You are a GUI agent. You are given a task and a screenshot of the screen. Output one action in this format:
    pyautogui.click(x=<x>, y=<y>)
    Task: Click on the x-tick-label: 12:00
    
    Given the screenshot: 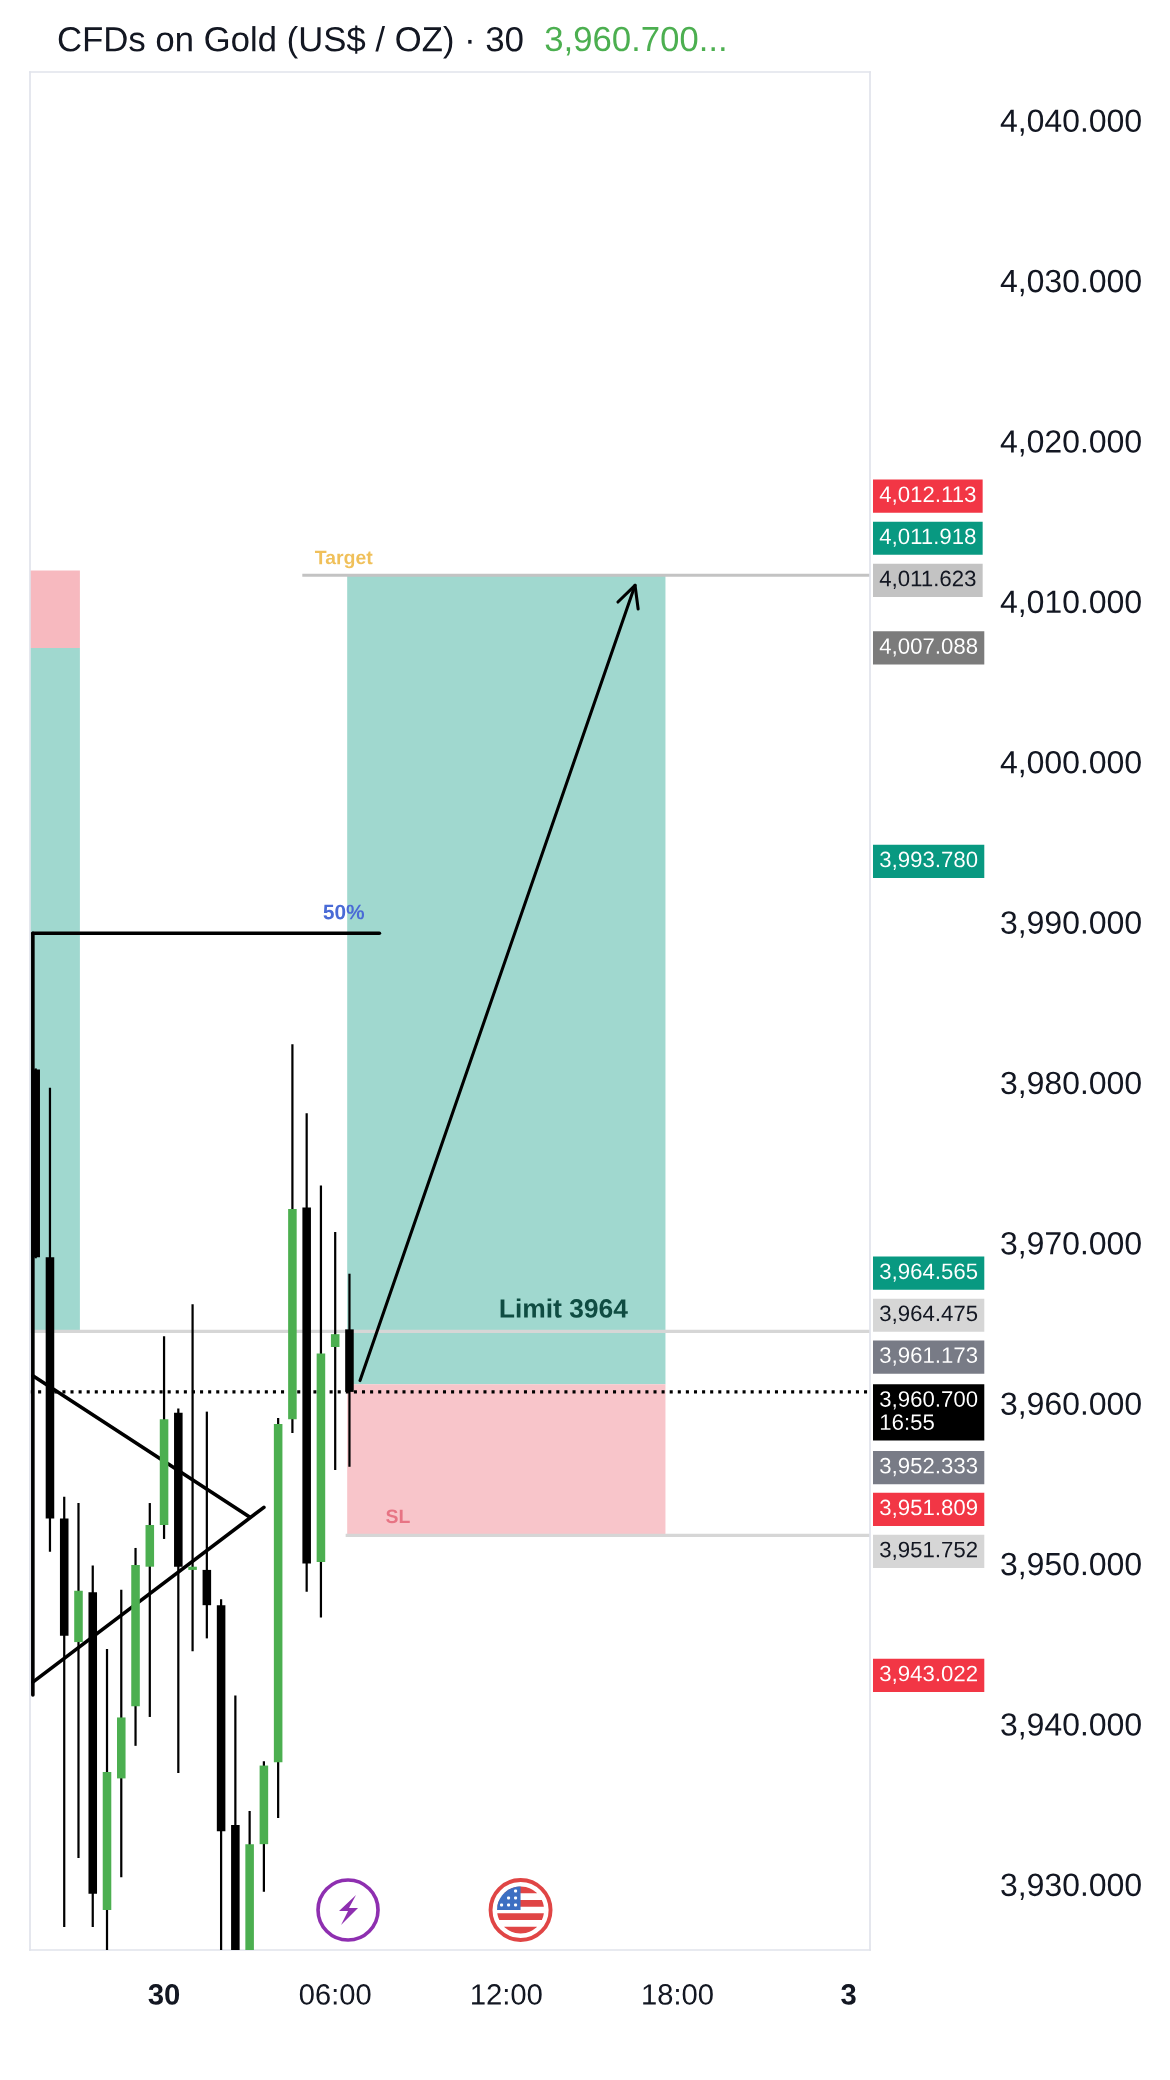 What is the action you would take?
    pyautogui.click(x=507, y=1994)
    